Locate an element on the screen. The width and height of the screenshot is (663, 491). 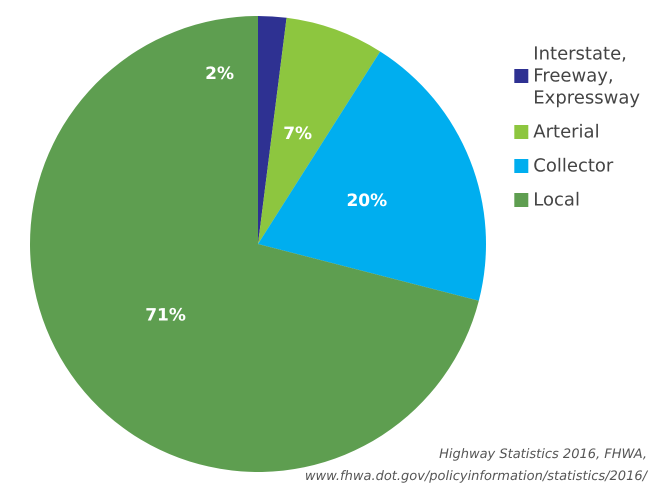
legend-label: Local is located at coordinates (556, 200).